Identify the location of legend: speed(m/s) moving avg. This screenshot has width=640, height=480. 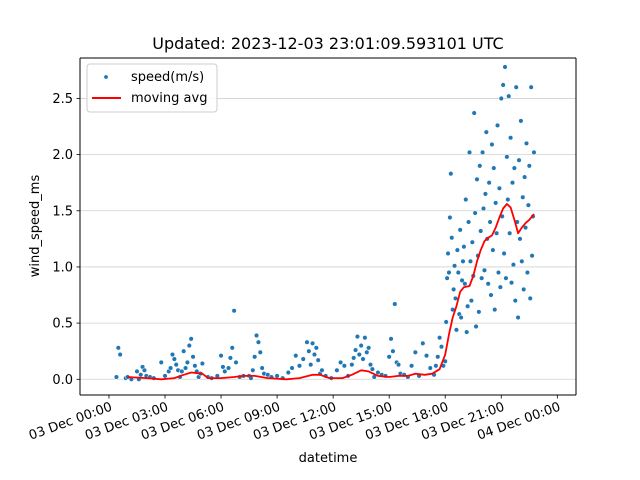
(152, 88).